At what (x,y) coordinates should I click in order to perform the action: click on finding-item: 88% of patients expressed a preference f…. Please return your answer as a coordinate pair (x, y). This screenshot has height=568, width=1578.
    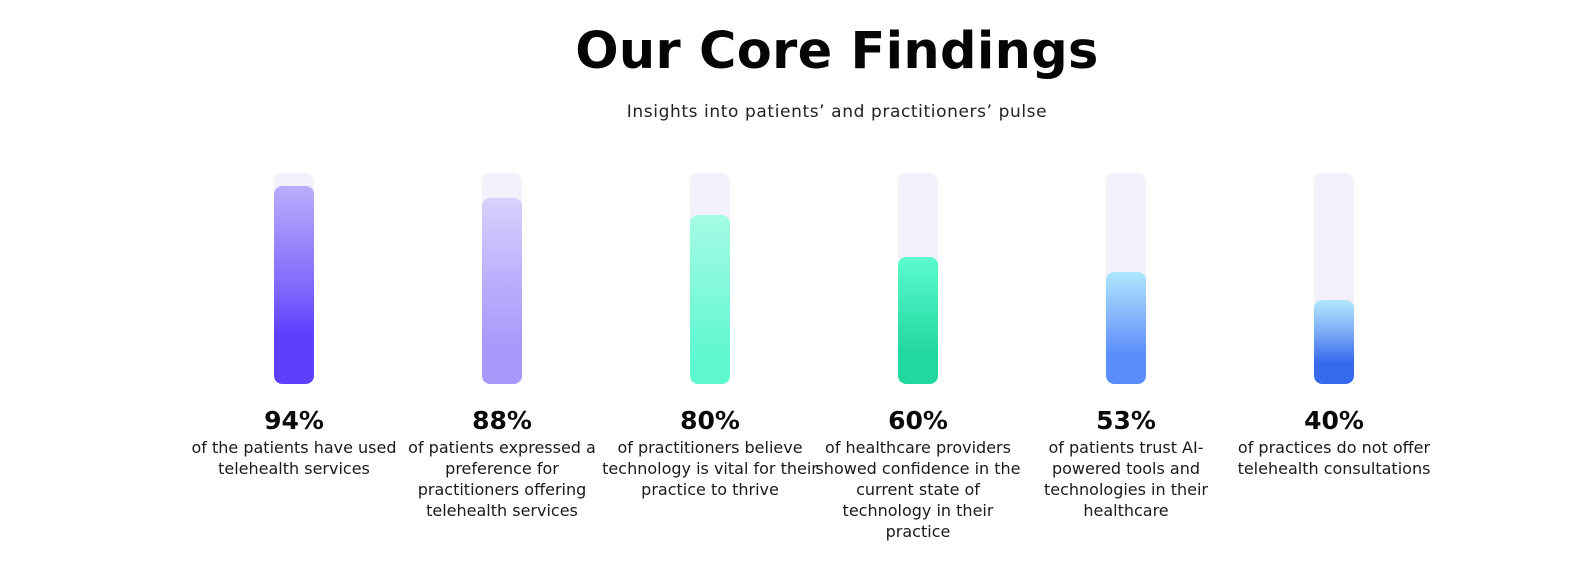
    Looking at the image, I should click on (502, 284).